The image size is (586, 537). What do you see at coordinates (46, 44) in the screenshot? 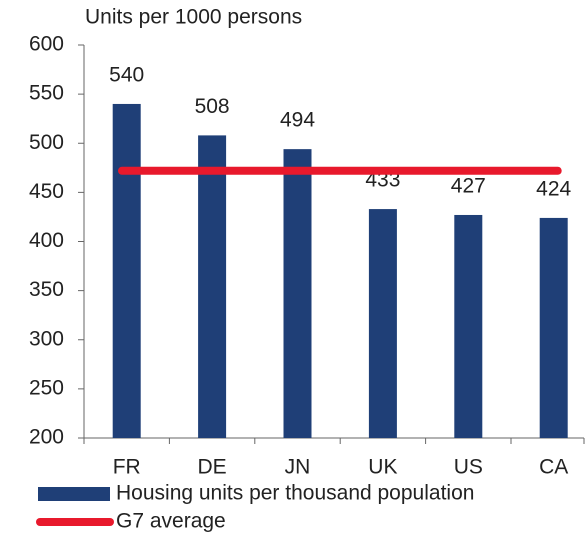
I see `y-tick-label: 600` at bounding box center [46, 44].